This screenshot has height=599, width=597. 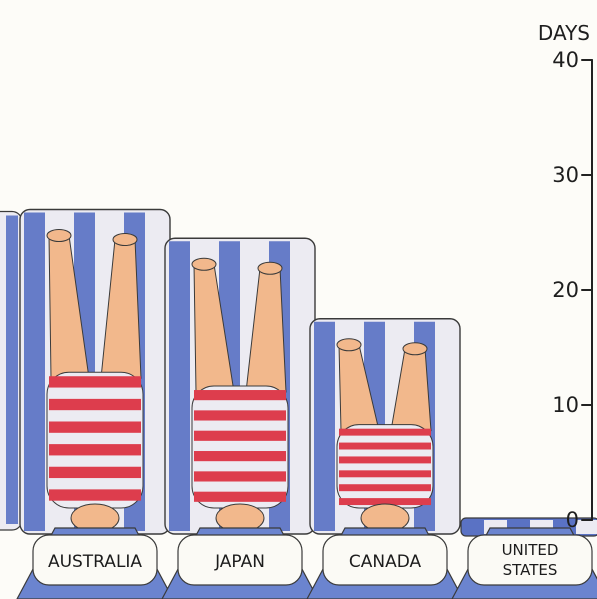 I want to click on category-label-2: JAPAN, so click(x=240, y=563).